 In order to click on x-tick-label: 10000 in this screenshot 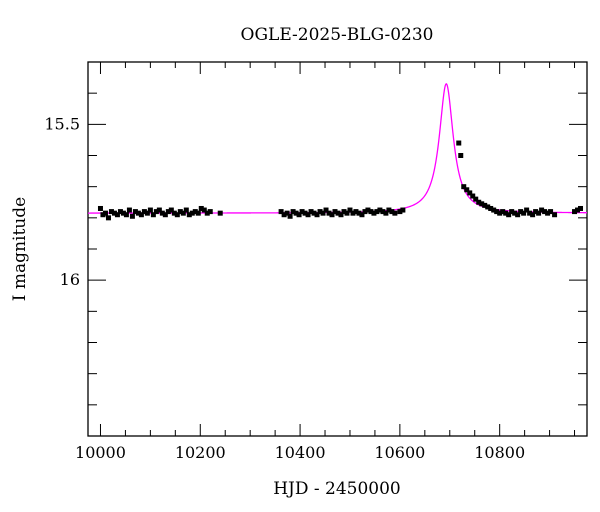, I will do `click(100, 452)`.